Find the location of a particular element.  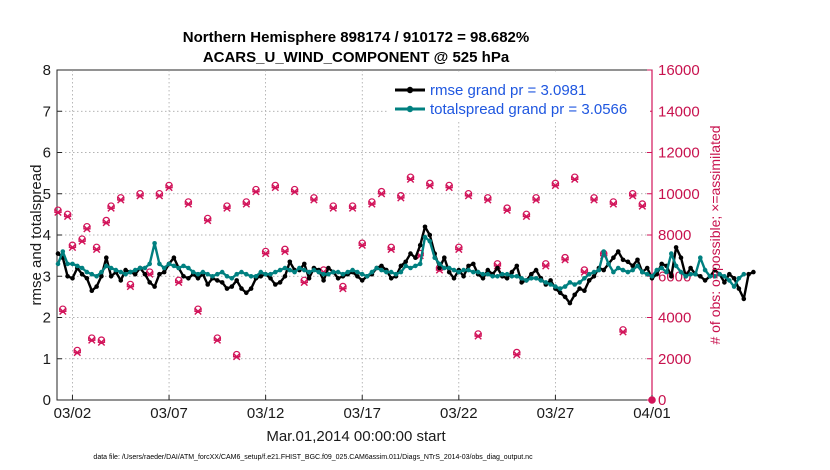

x-tick-label: 03/02 is located at coordinates (73, 413).